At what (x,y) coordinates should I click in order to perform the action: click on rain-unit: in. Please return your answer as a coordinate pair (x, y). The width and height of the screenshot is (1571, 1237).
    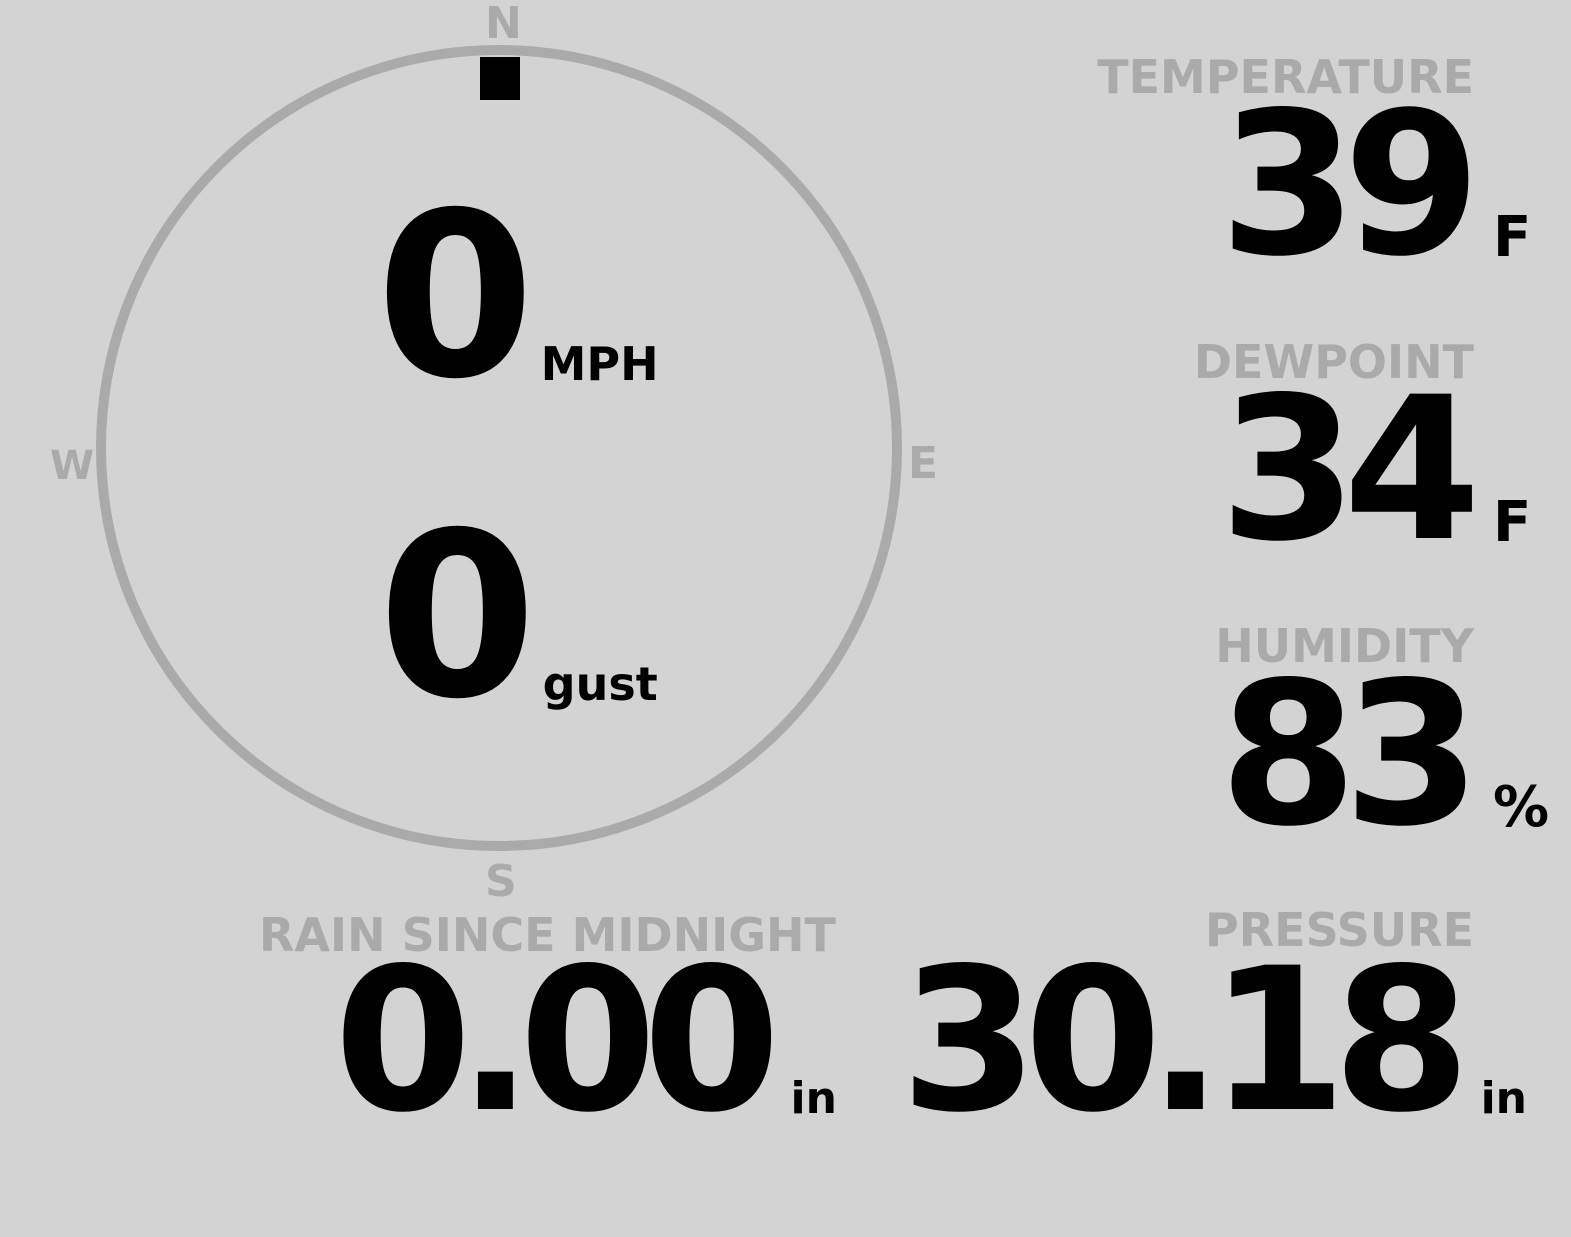
    Looking at the image, I should click on (813, 1099).